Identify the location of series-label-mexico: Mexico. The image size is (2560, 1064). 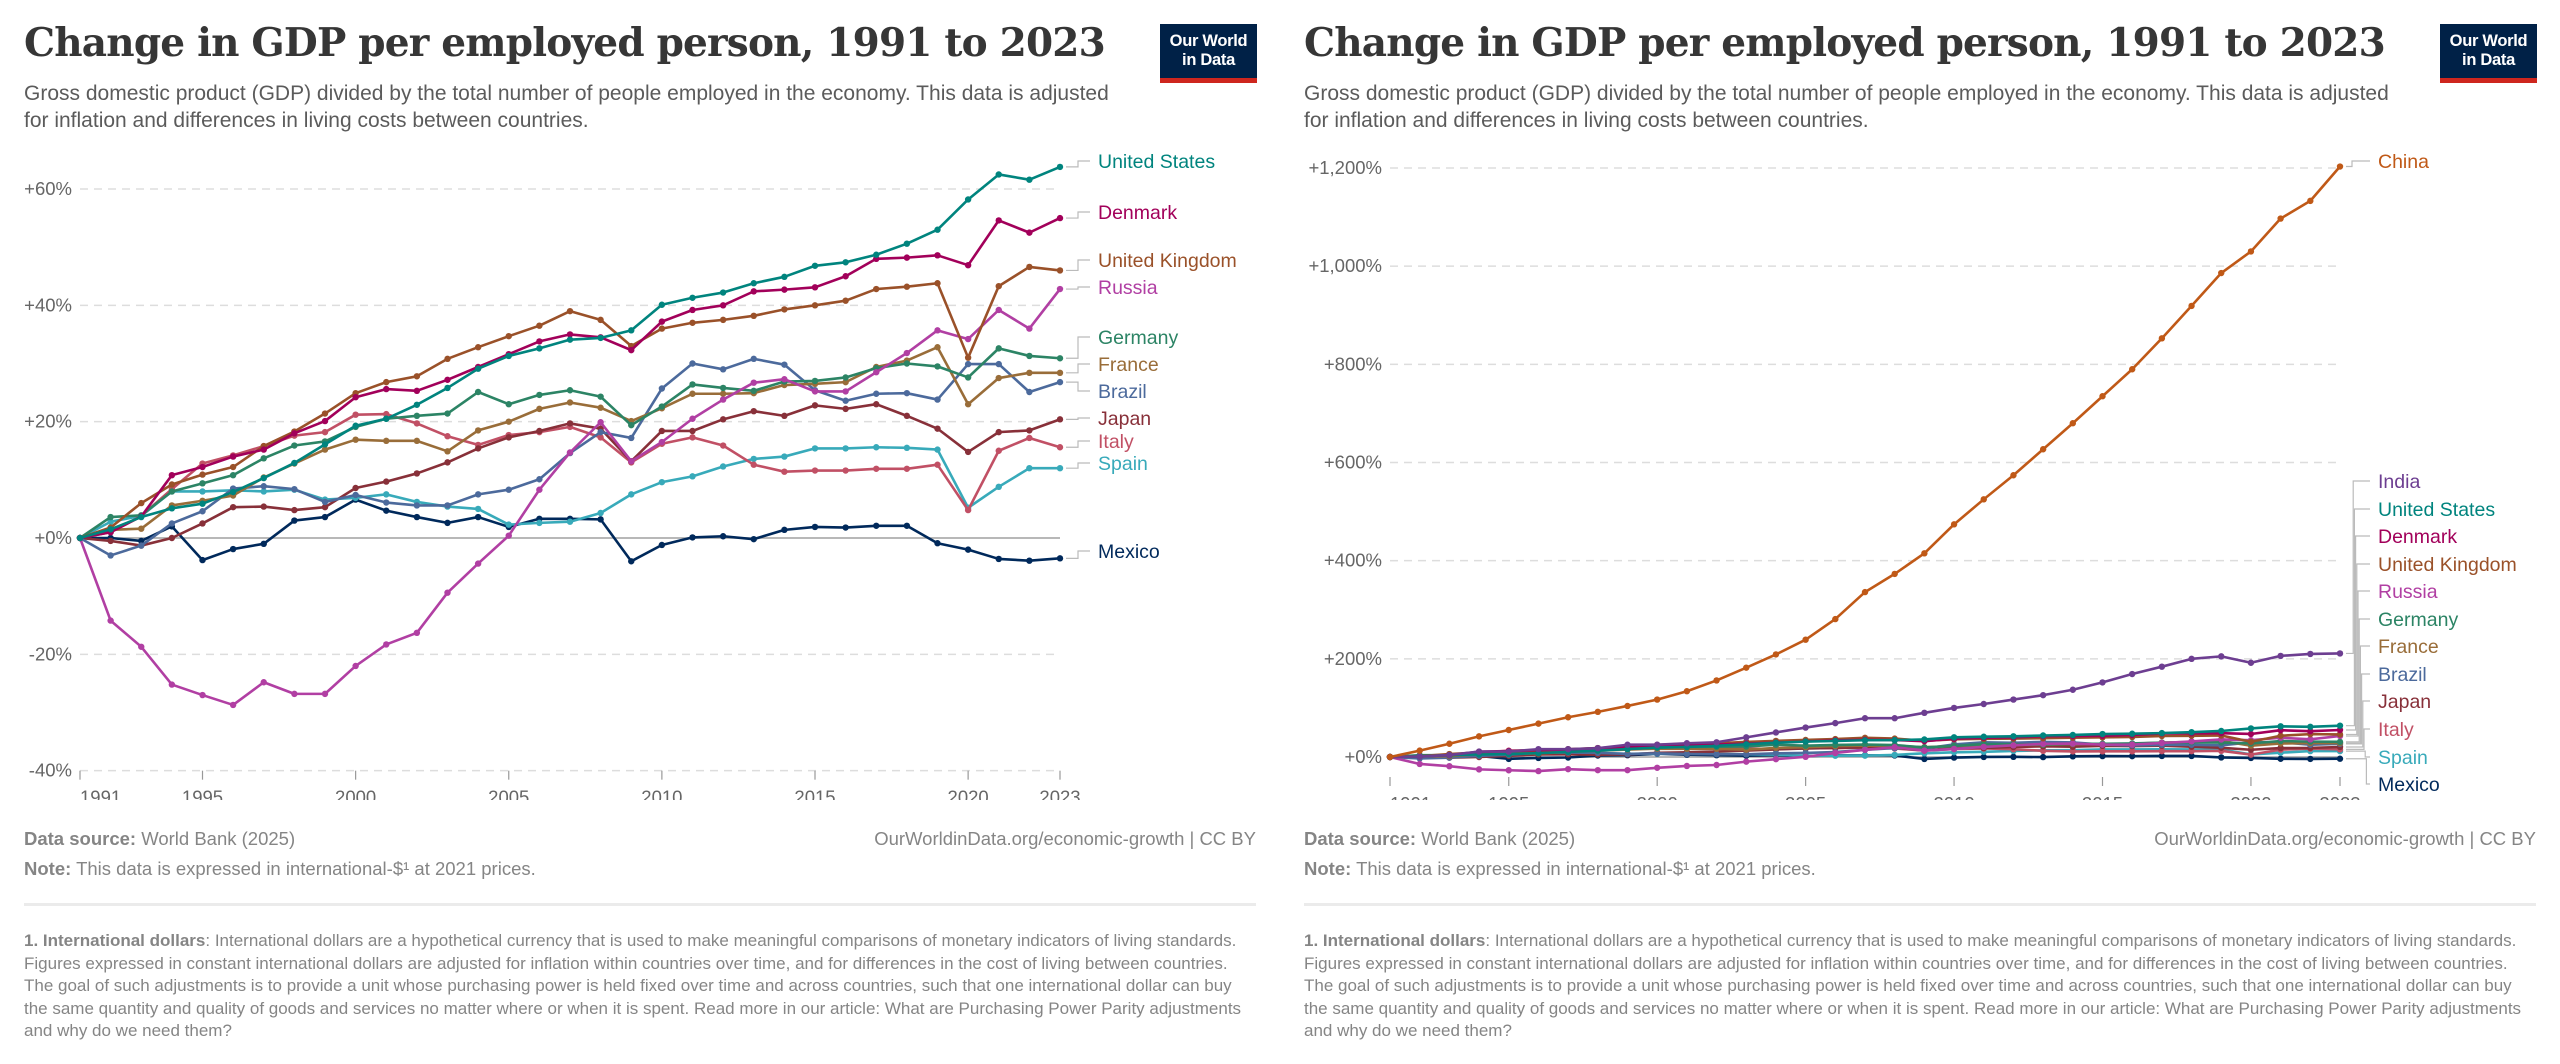
(1129, 552).